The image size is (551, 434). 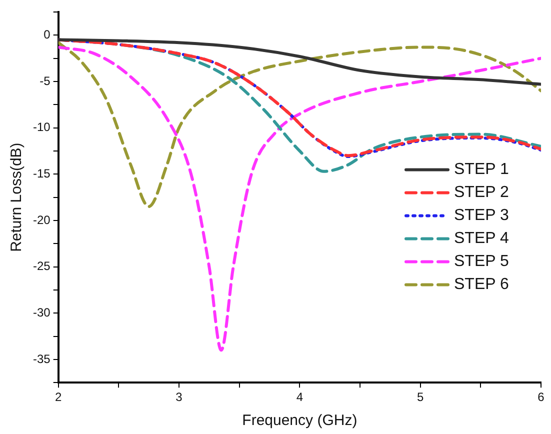 I want to click on y-tick-label: -10, so click(x=42, y=127).